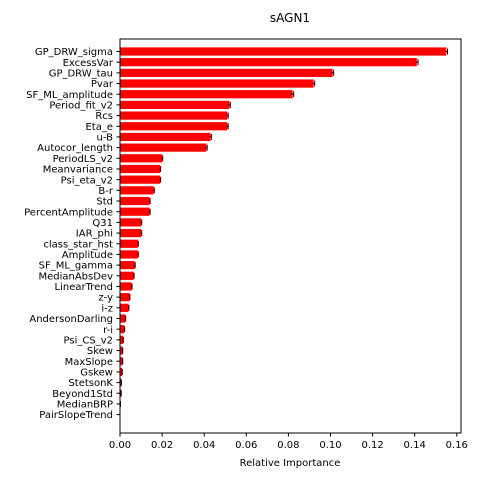  What do you see at coordinates (83, 159) in the screenshot?
I see `y-tick-label-10: PeriodLS_v2` at bounding box center [83, 159].